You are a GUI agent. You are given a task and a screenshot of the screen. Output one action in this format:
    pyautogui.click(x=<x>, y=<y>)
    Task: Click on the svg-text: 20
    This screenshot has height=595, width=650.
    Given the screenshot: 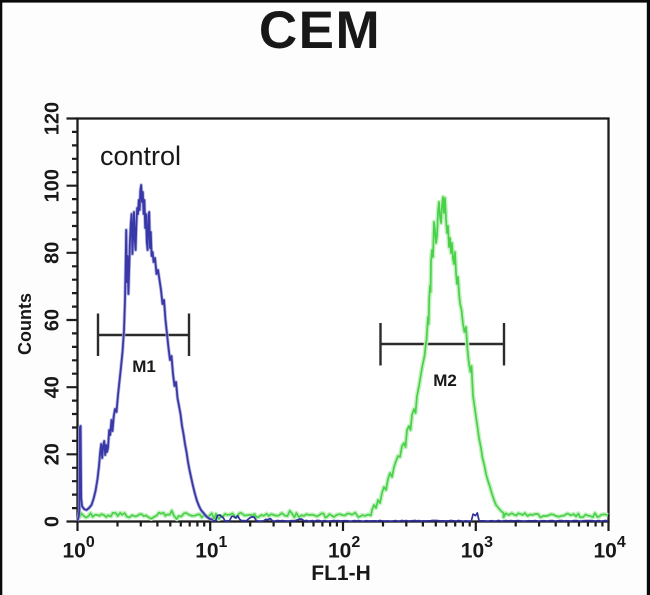 What is the action you would take?
    pyautogui.click(x=53, y=454)
    